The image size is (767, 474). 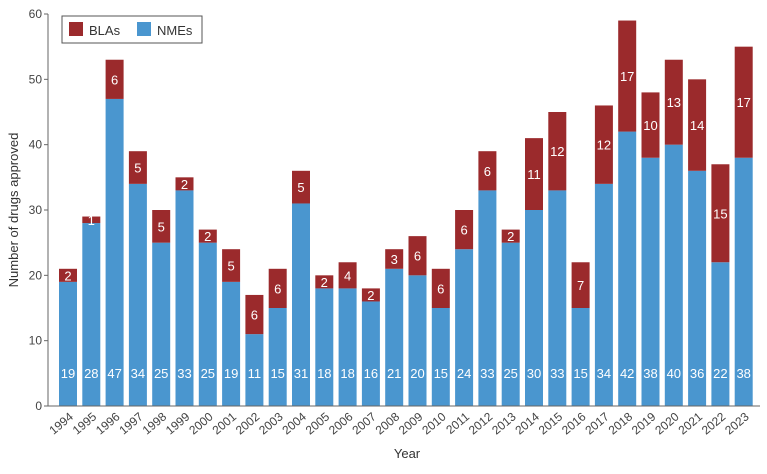 What do you see at coordinates (184, 184) in the screenshot?
I see `data-label-blas-1999: 2` at bounding box center [184, 184].